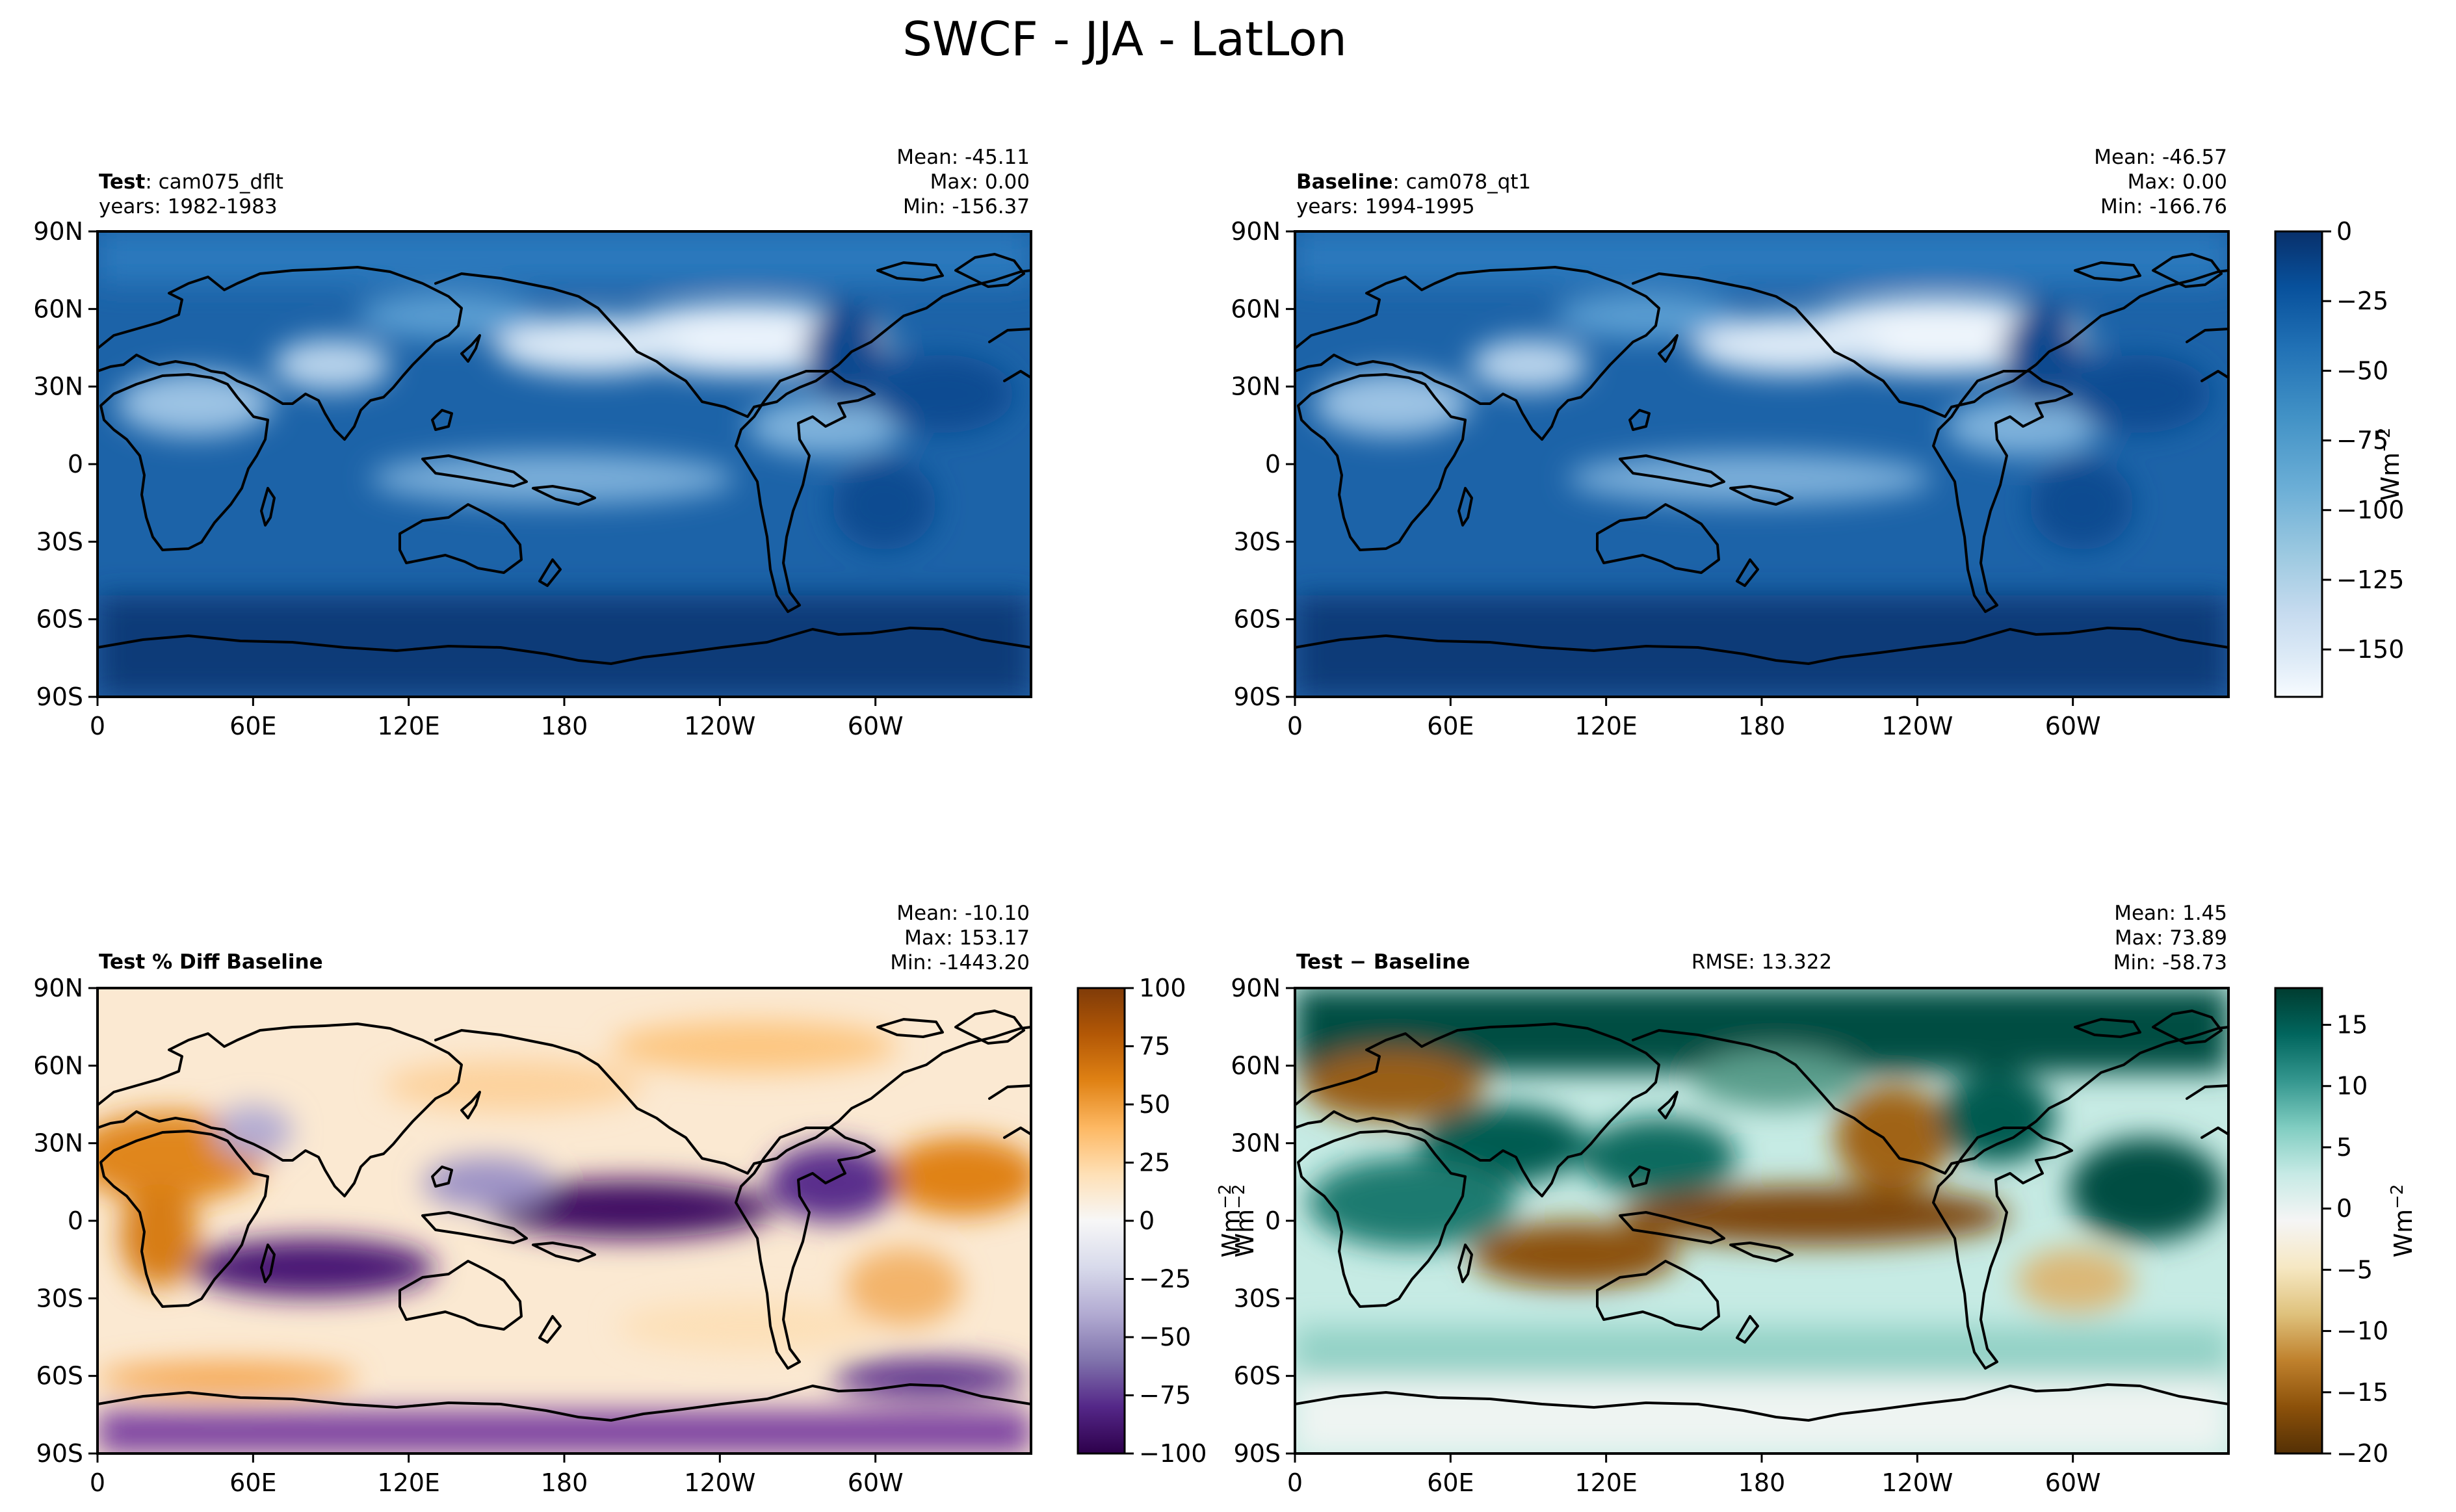 The height and width of the screenshot is (1512, 2456). I want to click on stat-mean: Mean: -46.57, so click(2160, 157).